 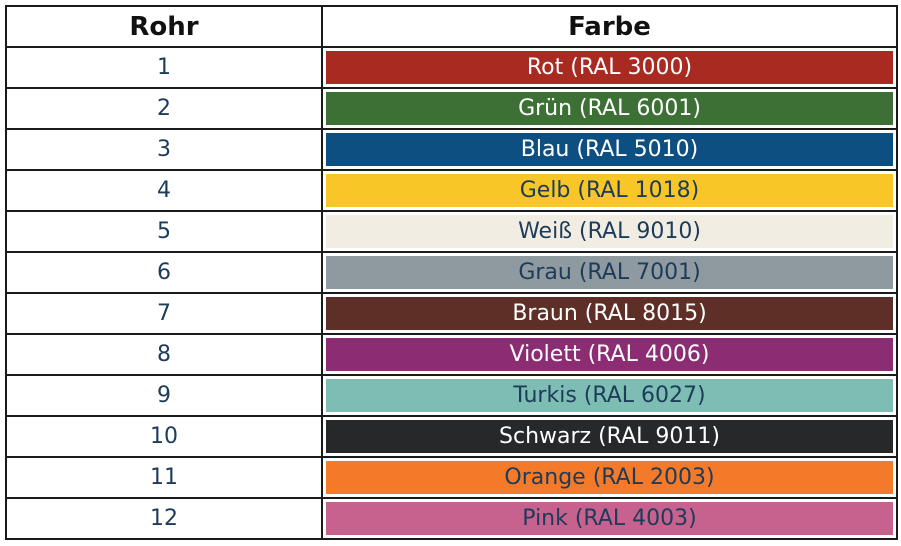 I want to click on rohr-number-cell: 8, so click(x=164, y=354).